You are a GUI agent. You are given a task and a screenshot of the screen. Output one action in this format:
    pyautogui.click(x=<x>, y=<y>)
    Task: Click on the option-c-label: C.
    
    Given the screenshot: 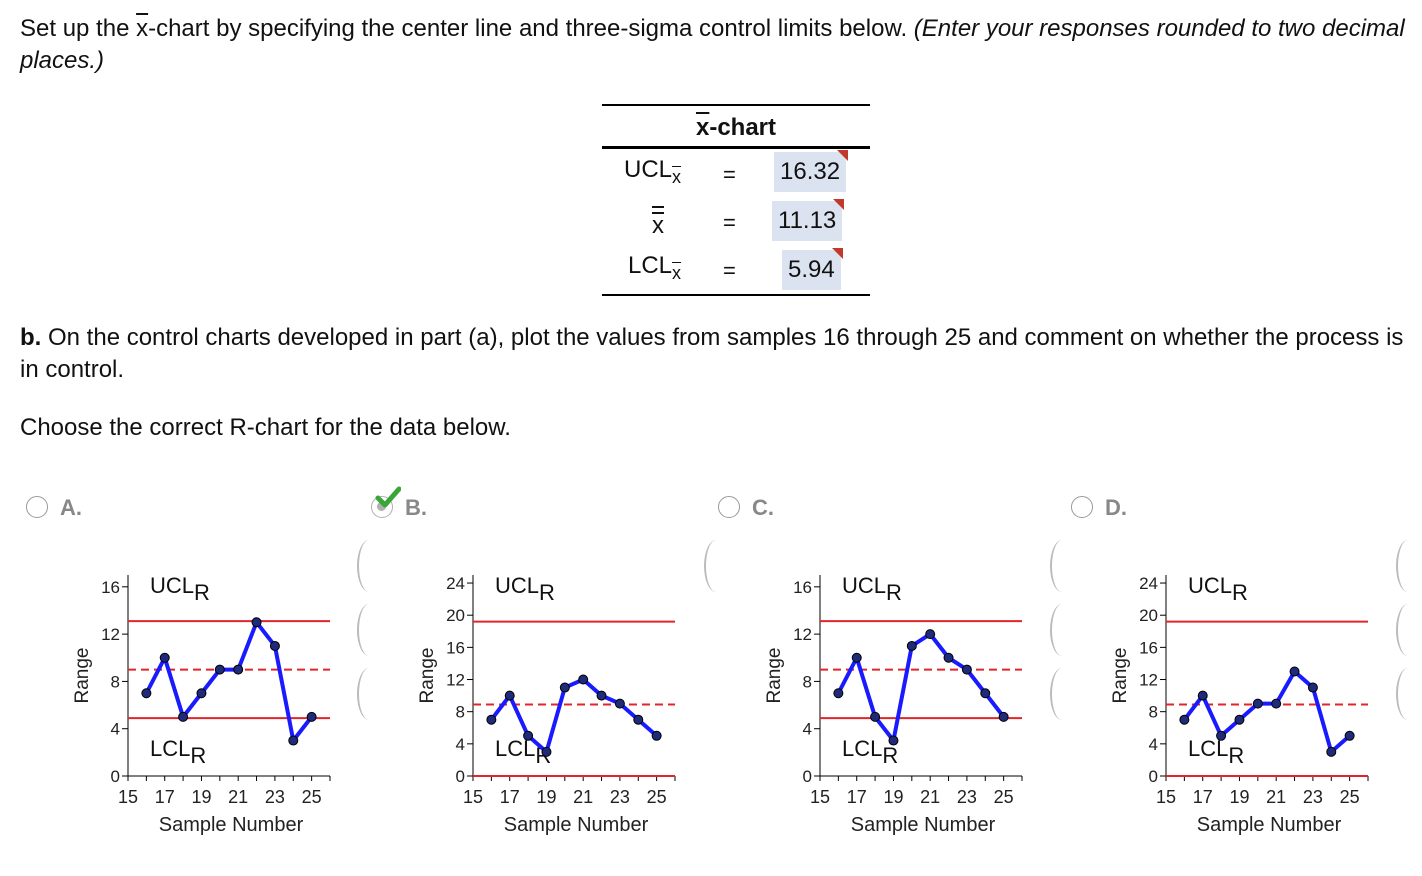 What is the action you would take?
    pyautogui.click(x=763, y=507)
    